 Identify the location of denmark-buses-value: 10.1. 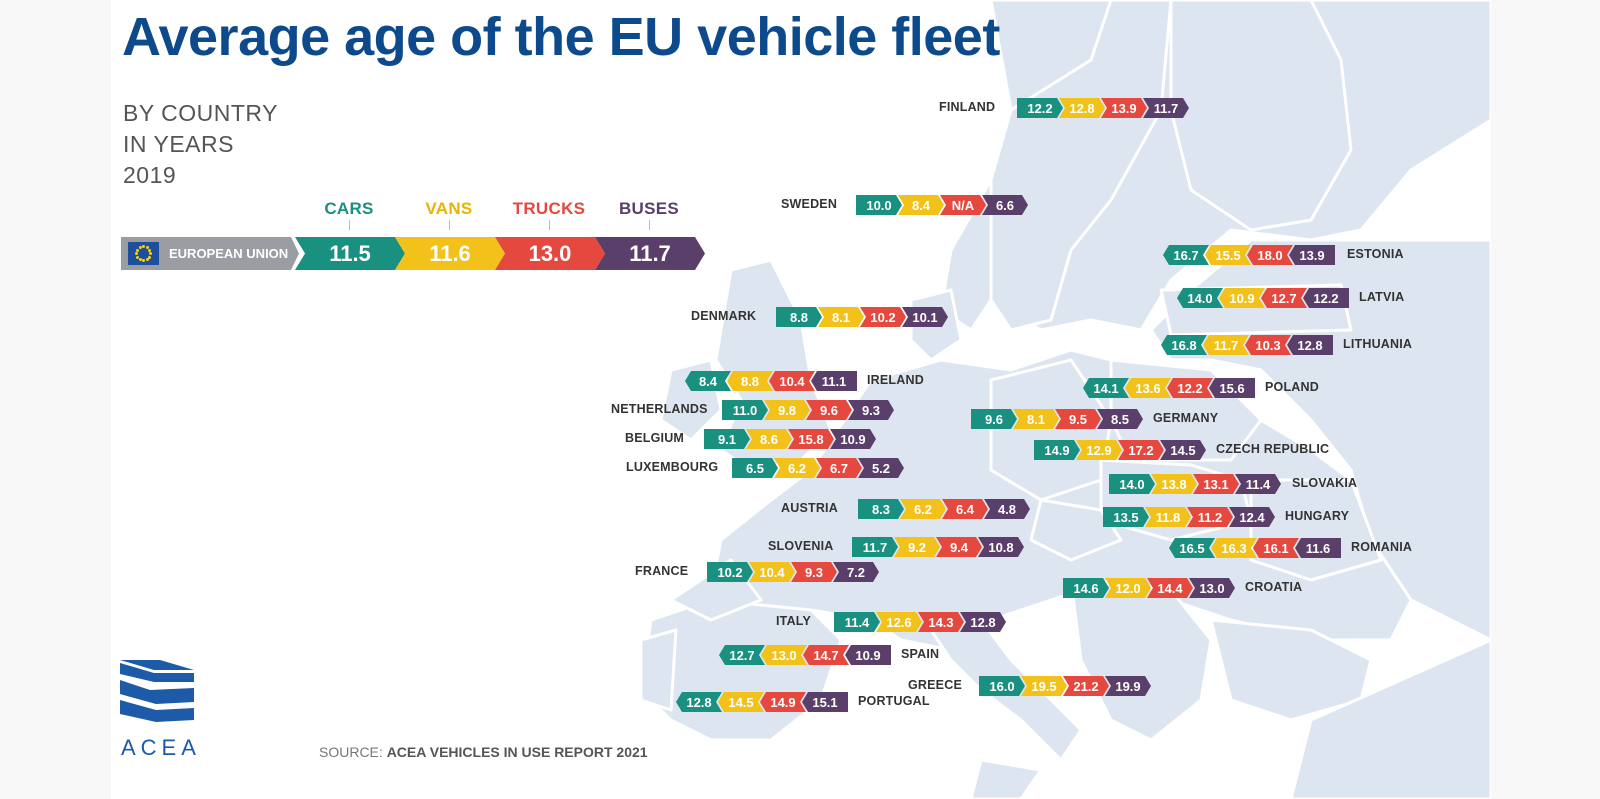
(925, 317).